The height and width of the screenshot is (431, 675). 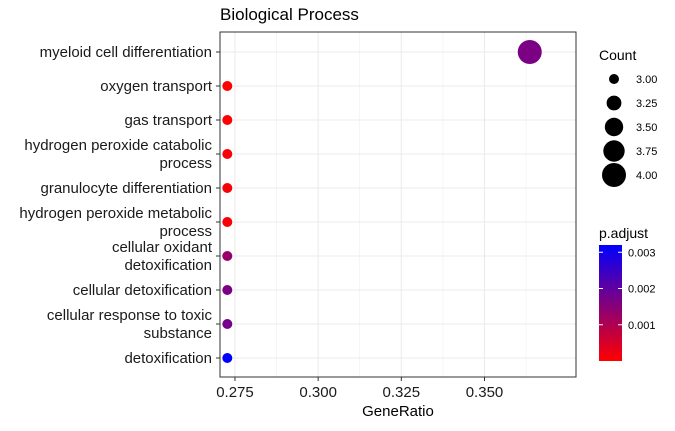 What do you see at coordinates (646, 104) in the screenshot?
I see `legend-size-label: 3.25` at bounding box center [646, 104].